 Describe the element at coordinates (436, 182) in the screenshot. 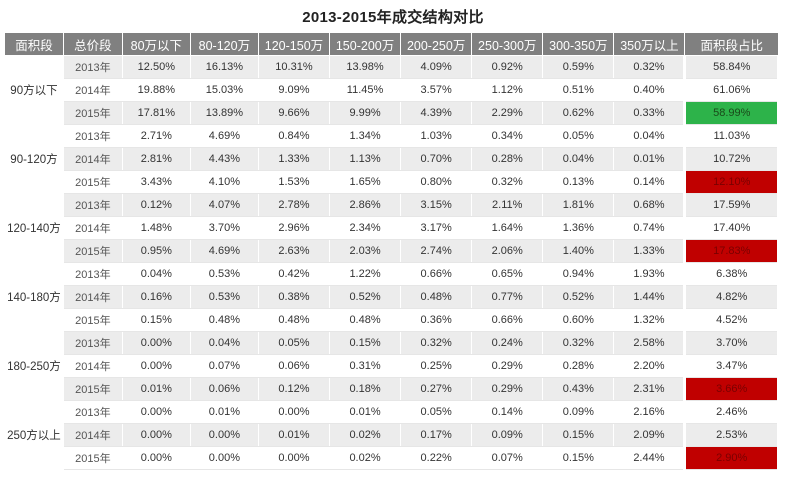

I see `percent-cell: 0.80%` at that location.